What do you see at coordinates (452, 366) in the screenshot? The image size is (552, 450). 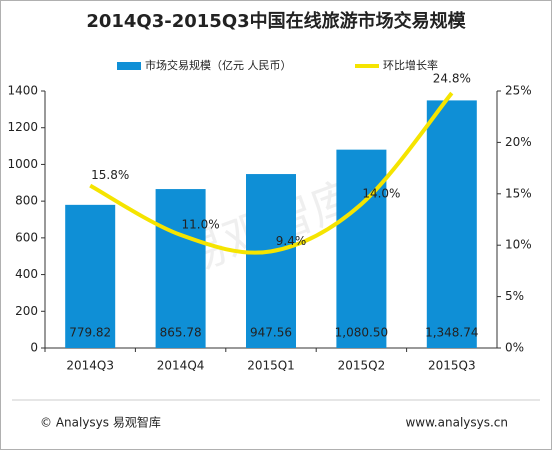 I see `x-tick-label: 2015Q3` at bounding box center [452, 366].